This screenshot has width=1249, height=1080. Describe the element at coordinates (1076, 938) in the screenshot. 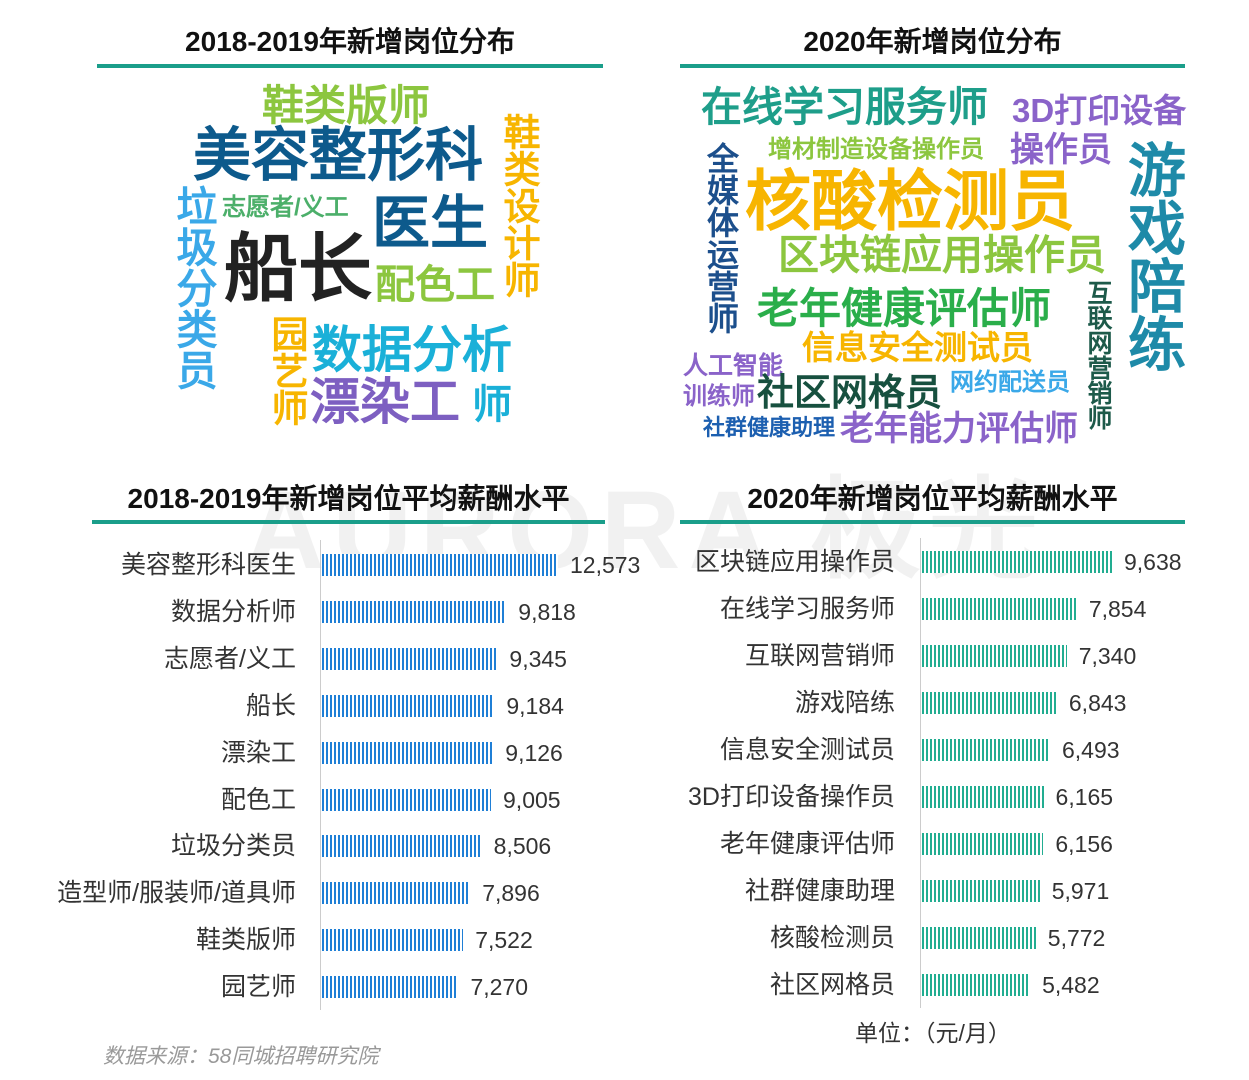

I see `value-label: 5,772` at that location.